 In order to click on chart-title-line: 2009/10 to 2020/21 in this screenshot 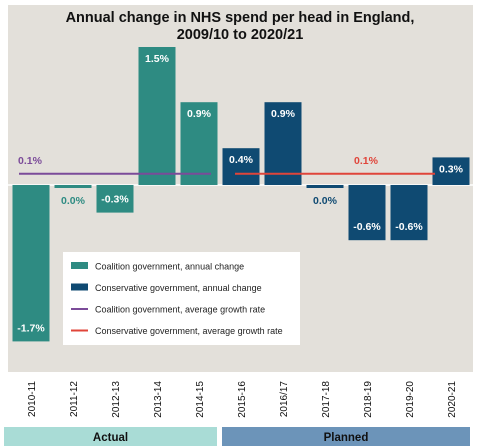, I will do `click(240, 35)`.